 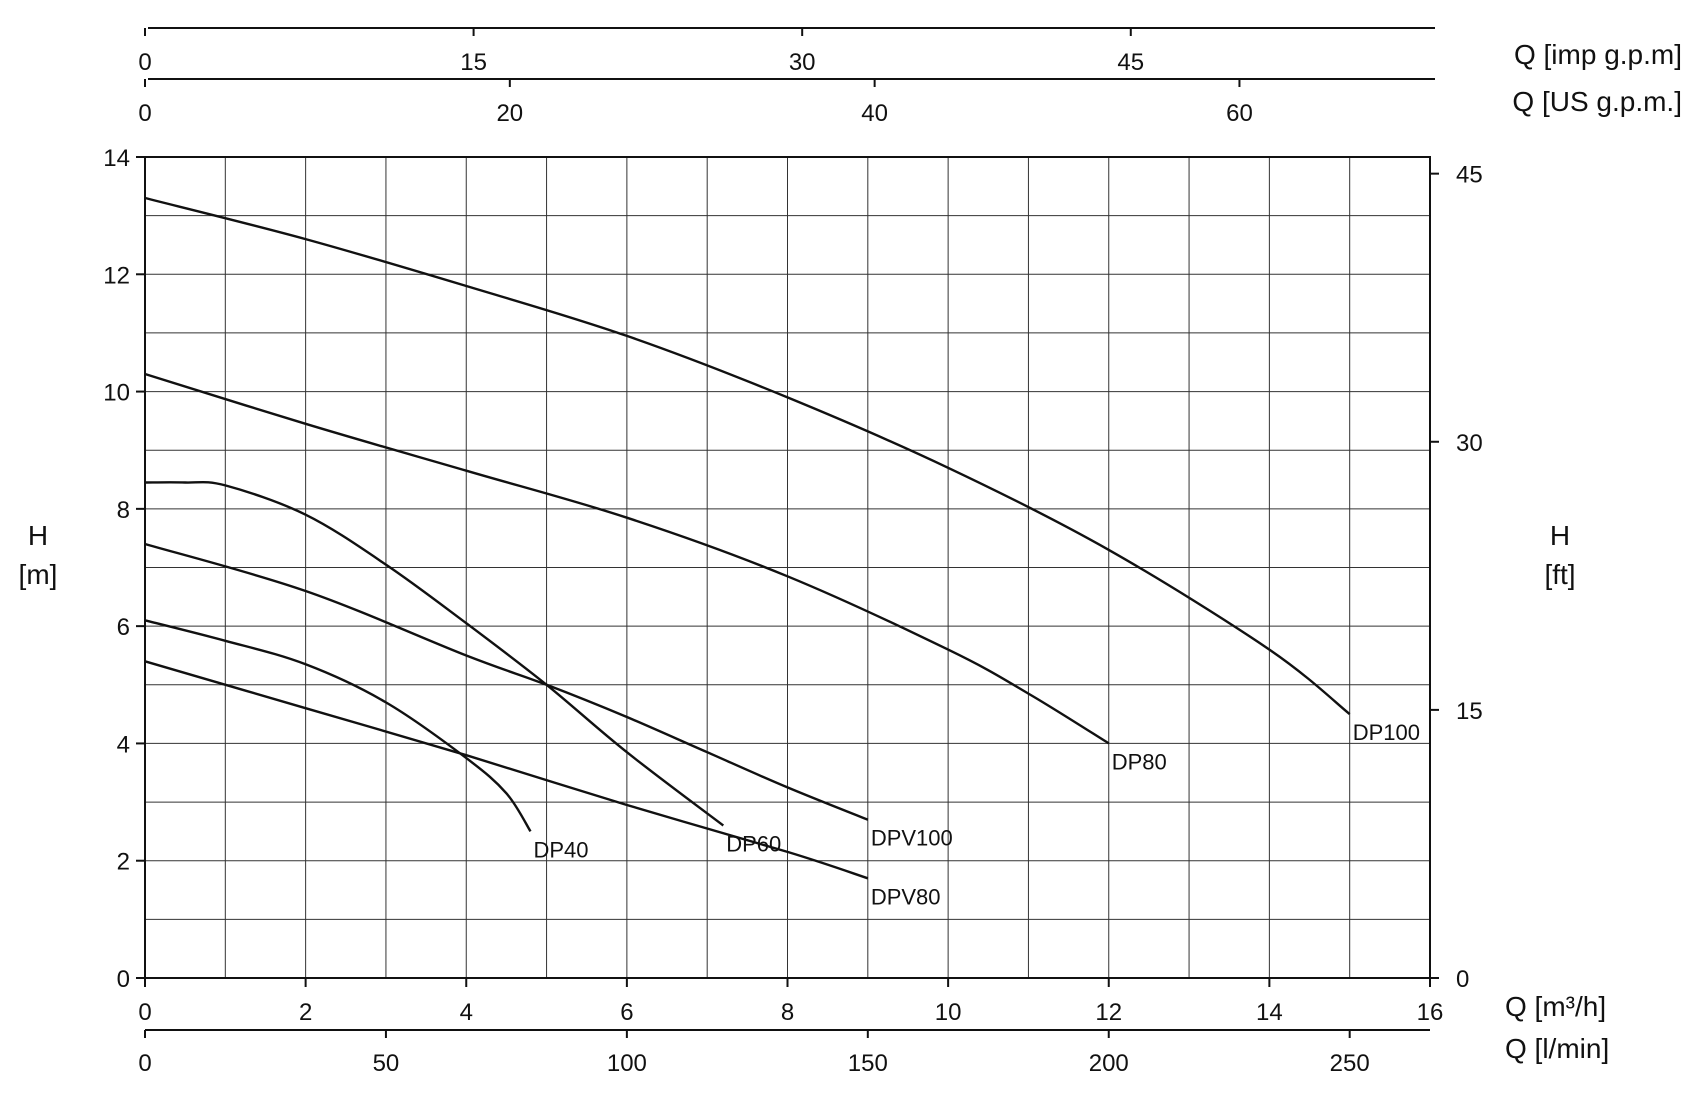 What do you see at coordinates (1109, 1063) in the screenshot?
I see `lmin-tick-label: 200` at bounding box center [1109, 1063].